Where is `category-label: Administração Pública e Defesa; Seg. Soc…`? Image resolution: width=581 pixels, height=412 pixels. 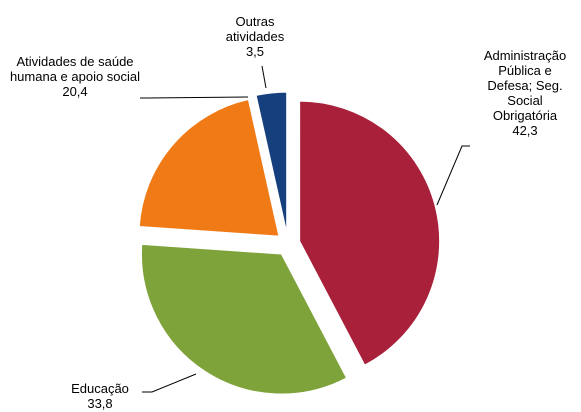
category-label: Administração Pública e Defesa; Seg. Soc… is located at coordinates (525, 85).